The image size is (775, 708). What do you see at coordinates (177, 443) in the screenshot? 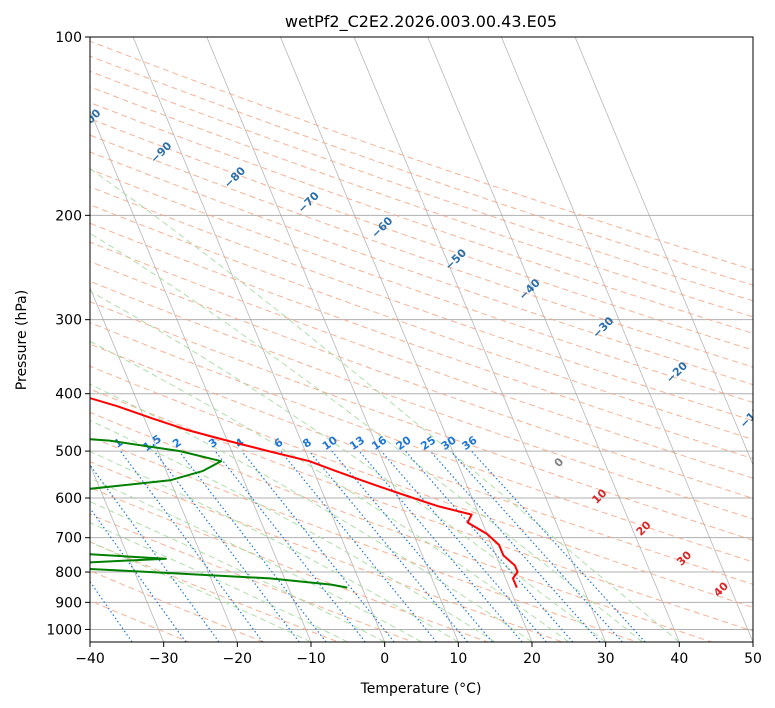
I see `mixing-ratio-label: 2` at bounding box center [177, 443].